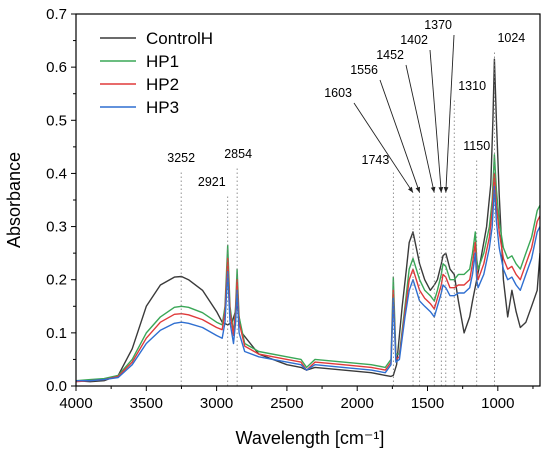 Image resolution: width=550 pixels, height=453 pixels. What do you see at coordinates (414, 40) in the screenshot?
I see `annotation-label-1402: 1402` at bounding box center [414, 40].